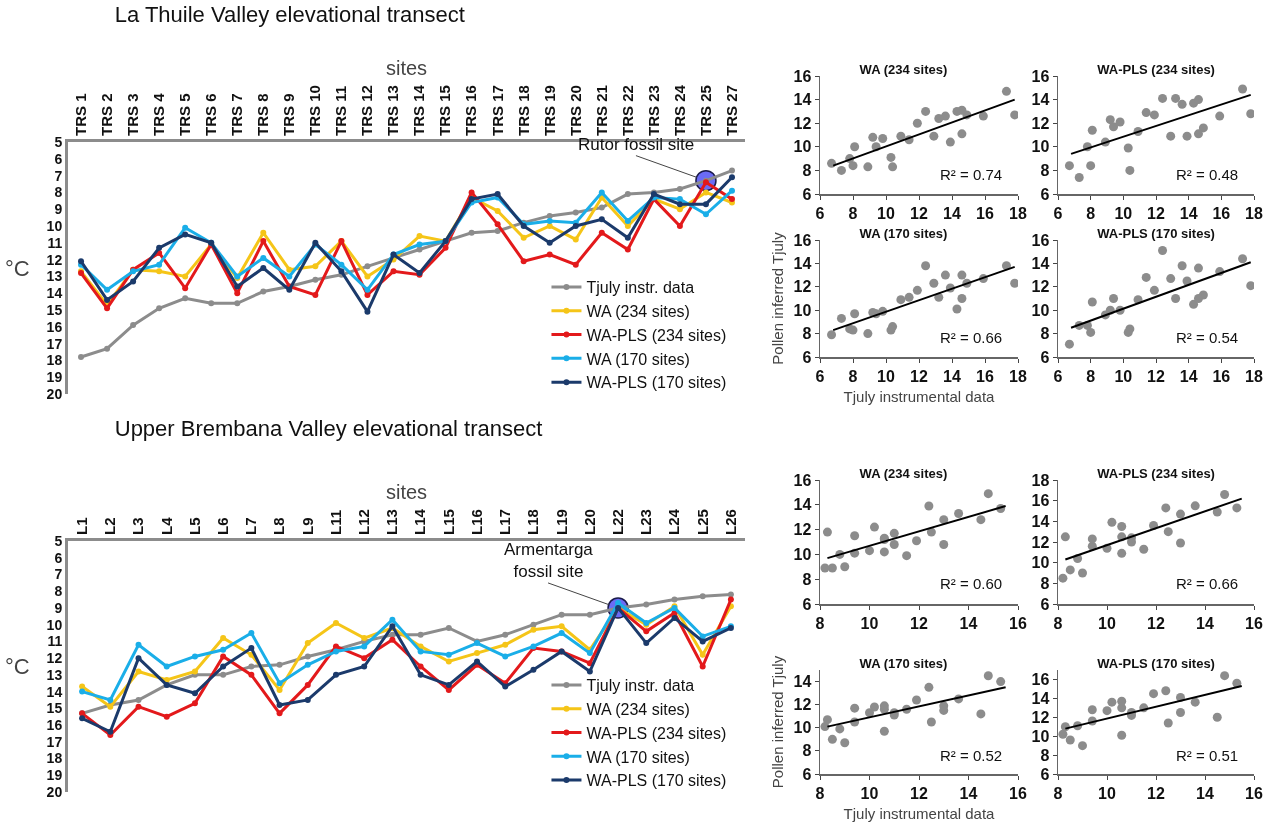 Image resolution: width=1266 pixels, height=826 pixels. What do you see at coordinates (903, 69) in the screenshot?
I see `chart-title: WA (234 sites)` at bounding box center [903, 69].